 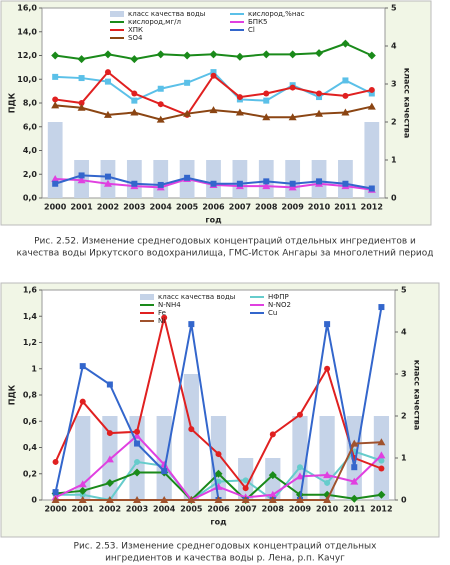 What do you see at coordinates (110, 509) in the screenshot?
I see `x-tick-label: 2002` at bounding box center [110, 509].